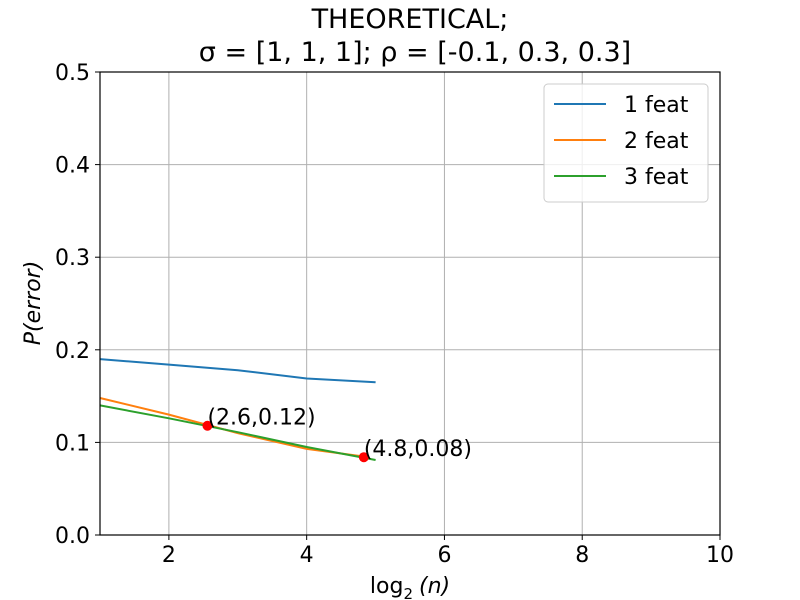  What do you see at coordinates (261, 418) in the screenshot?
I see `annotation-label: (2.6,0.12)` at bounding box center [261, 418].